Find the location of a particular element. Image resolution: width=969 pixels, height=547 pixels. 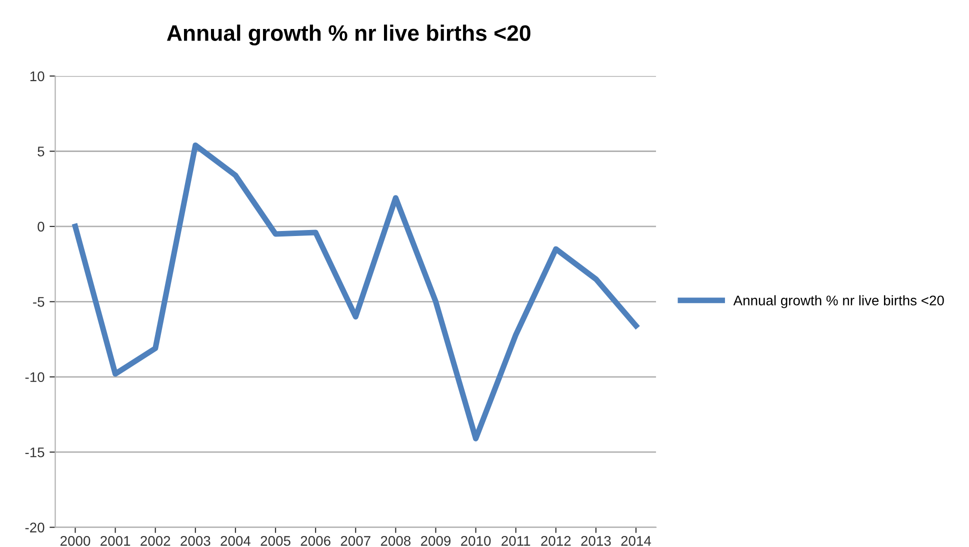

x-tick-label: 2014 is located at coordinates (636, 541).